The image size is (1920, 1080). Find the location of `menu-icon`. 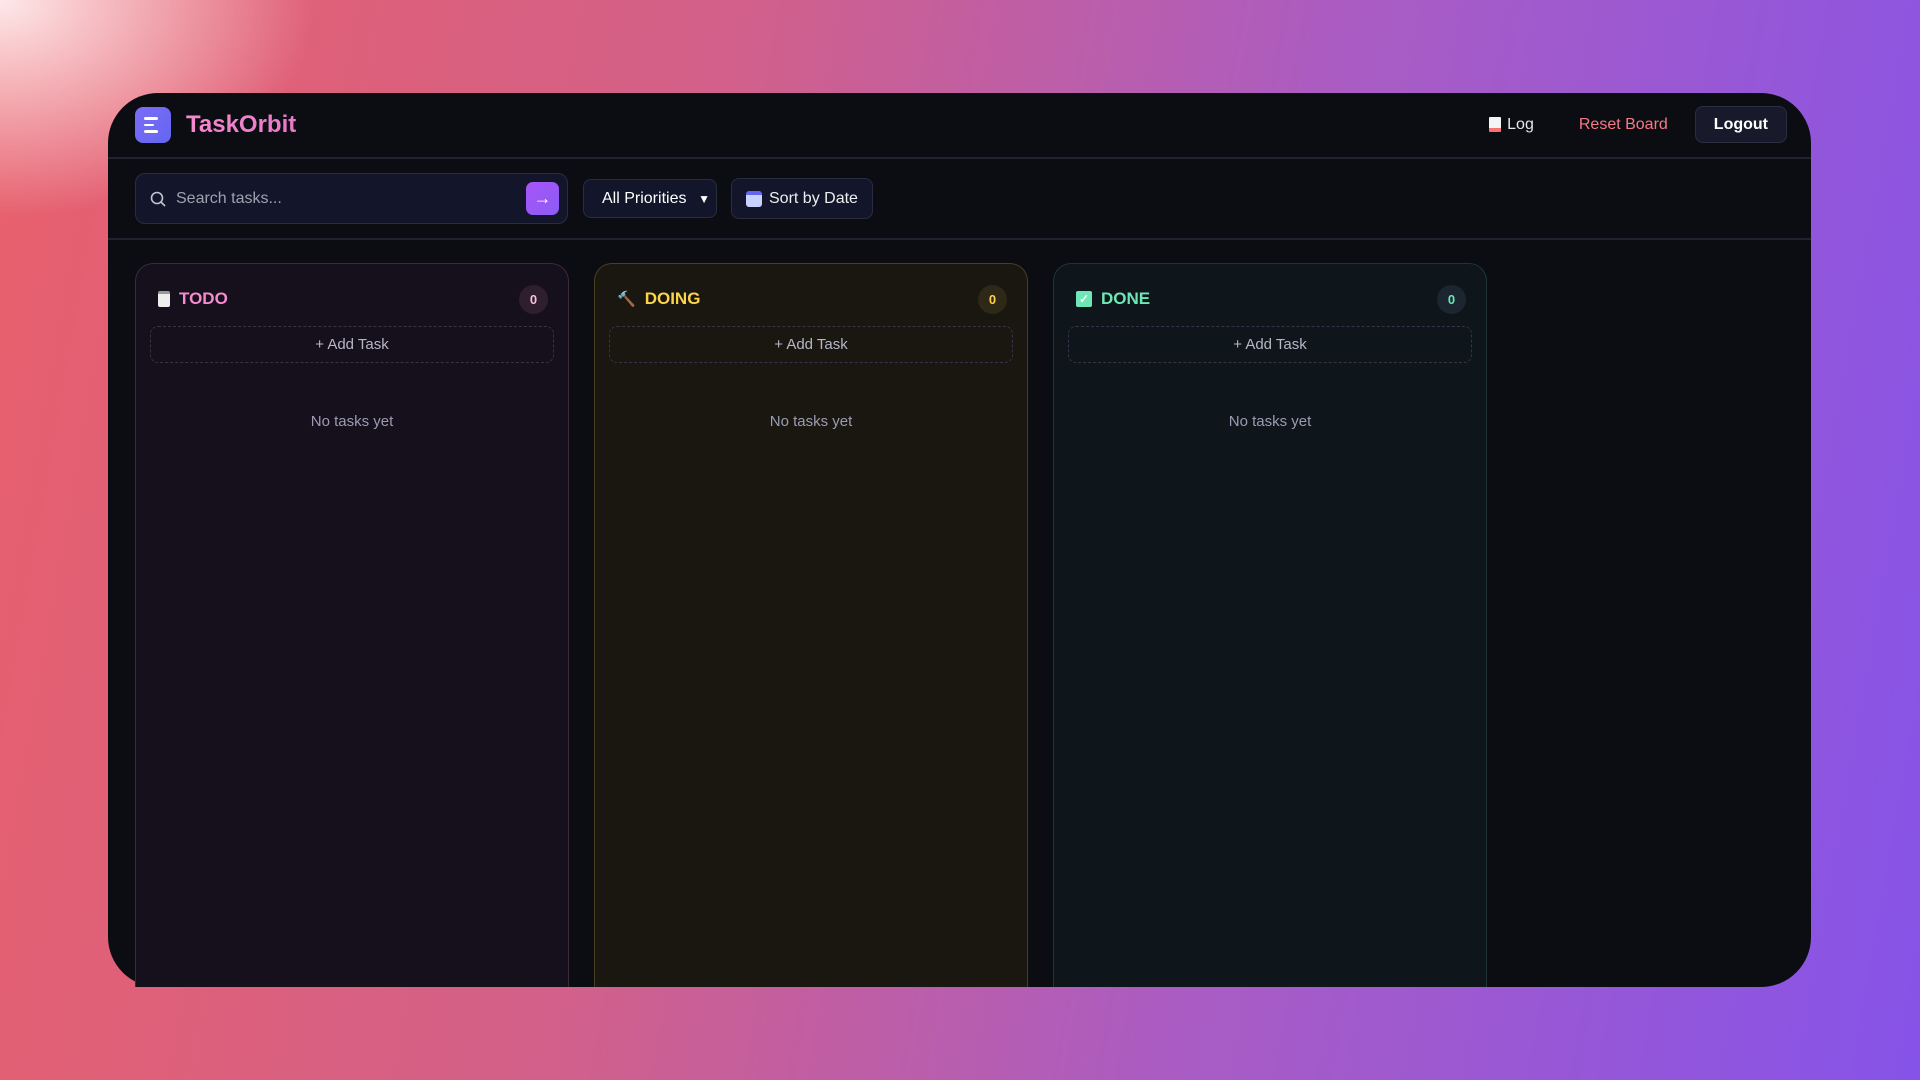

menu-icon is located at coordinates (153, 125).